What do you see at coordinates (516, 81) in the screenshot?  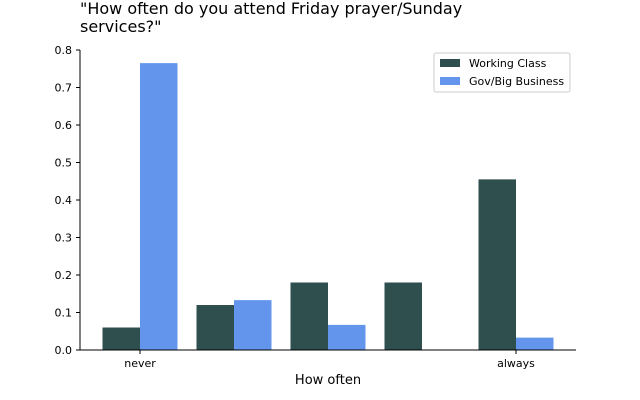 I see `legend-label-gov-big-business: Gov/Big Business` at bounding box center [516, 81].